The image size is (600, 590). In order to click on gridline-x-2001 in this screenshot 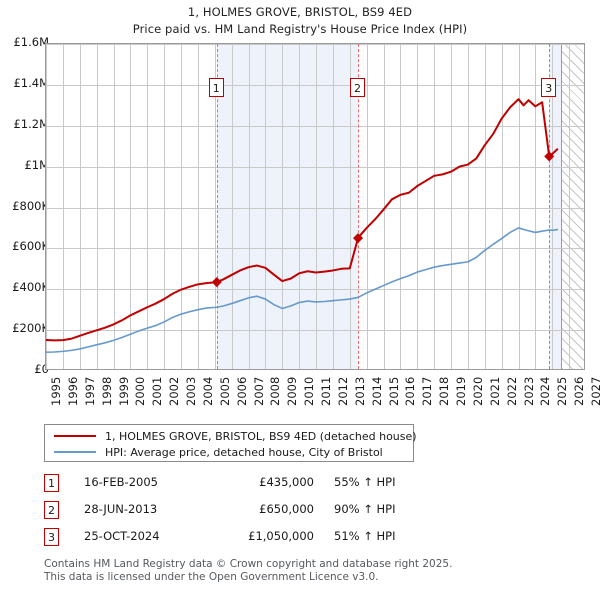, I will do `click(147, 206)`.